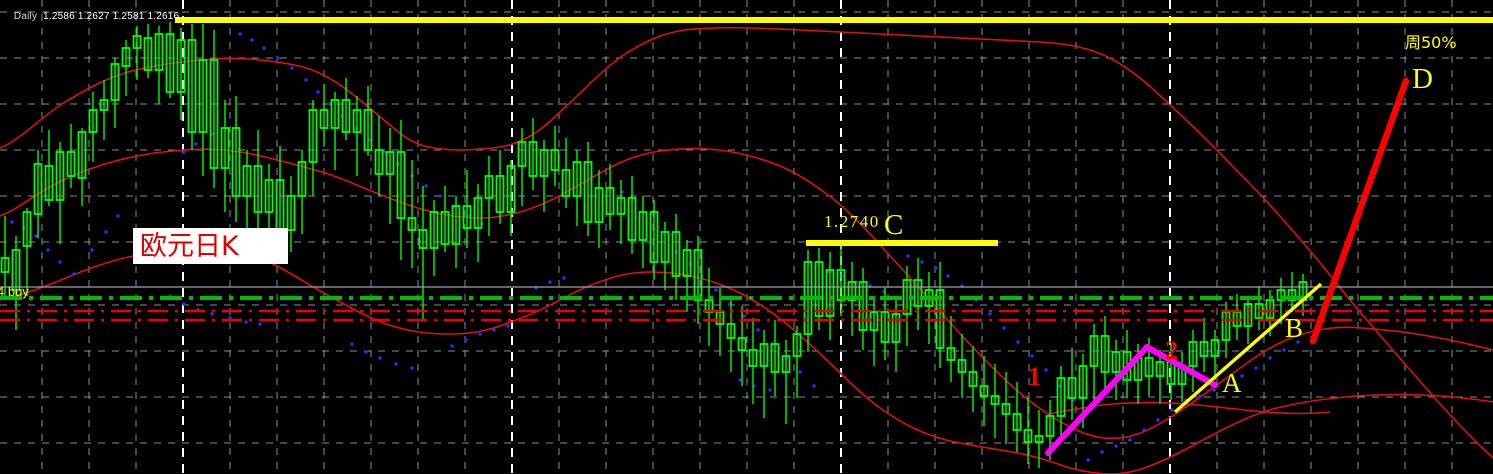  What do you see at coordinates (1294, 328) in the screenshot?
I see `wave-marker-b: B` at bounding box center [1294, 328].